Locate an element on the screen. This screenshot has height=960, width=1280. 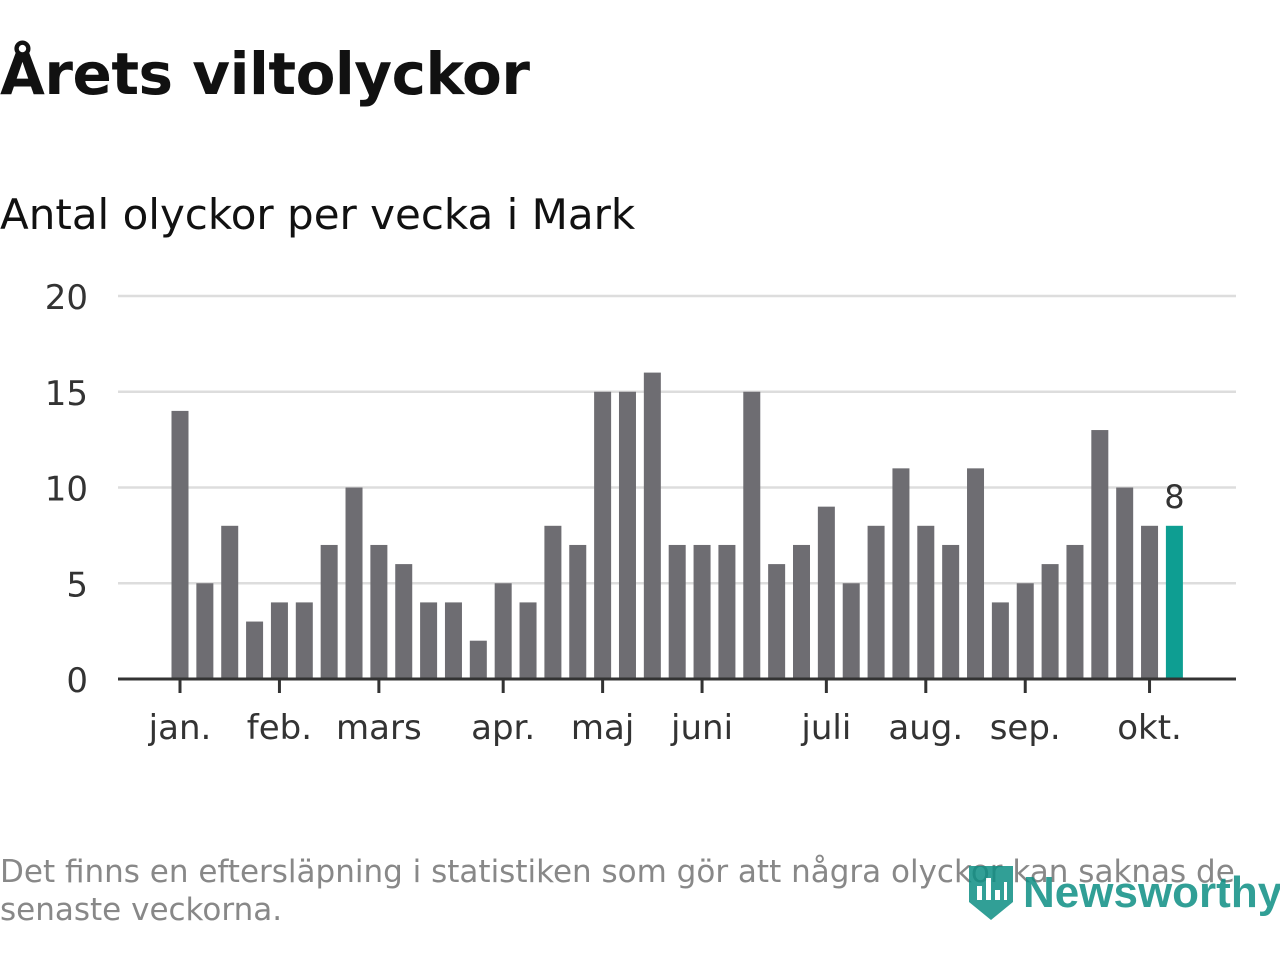
highlight-value-label: 8 is located at coordinates (1174, 497).